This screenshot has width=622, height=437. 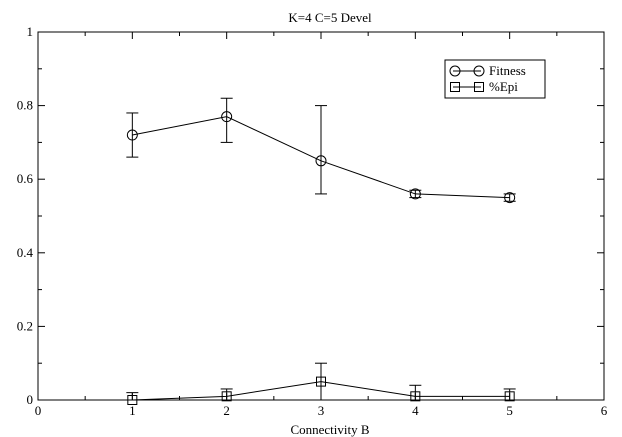 I want to click on legend-box, so click(x=495, y=79).